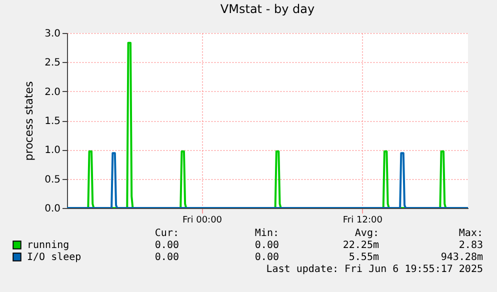  I want to click on text: 22.25m, so click(360, 245).